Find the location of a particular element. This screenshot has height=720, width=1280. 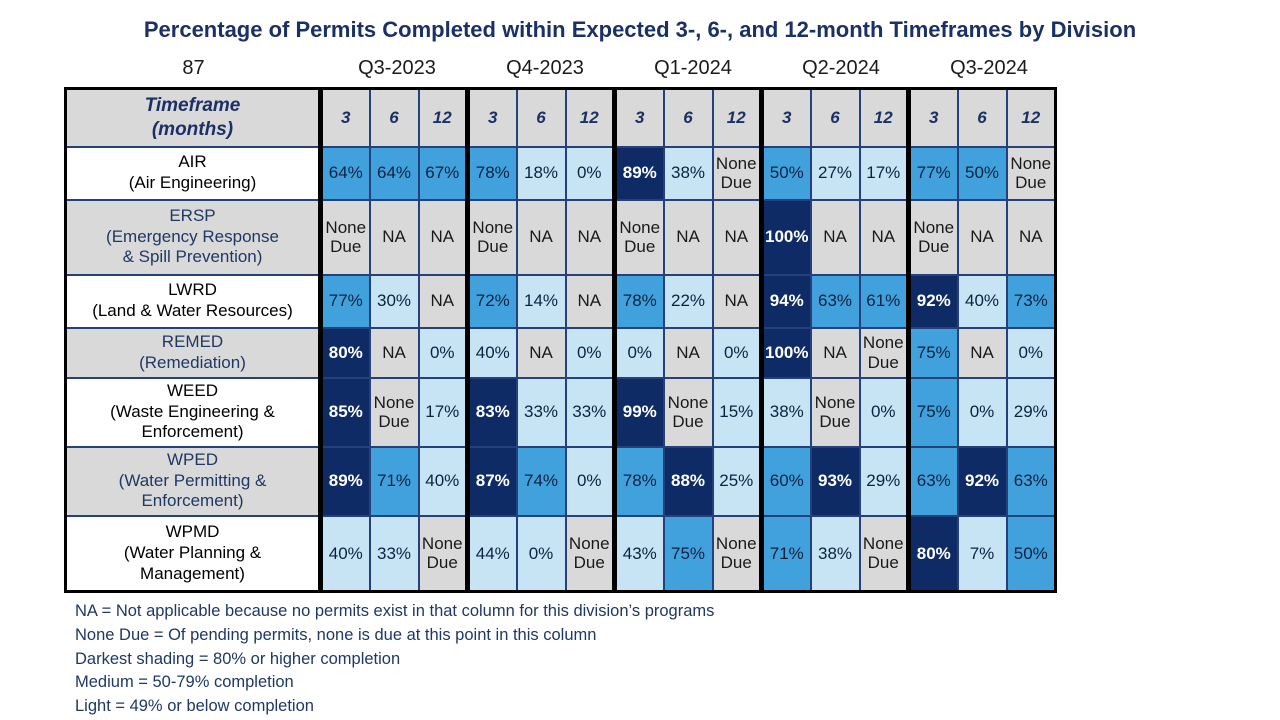

cell-remed-Q3-2023-12mo: 0% is located at coordinates (443, 352).